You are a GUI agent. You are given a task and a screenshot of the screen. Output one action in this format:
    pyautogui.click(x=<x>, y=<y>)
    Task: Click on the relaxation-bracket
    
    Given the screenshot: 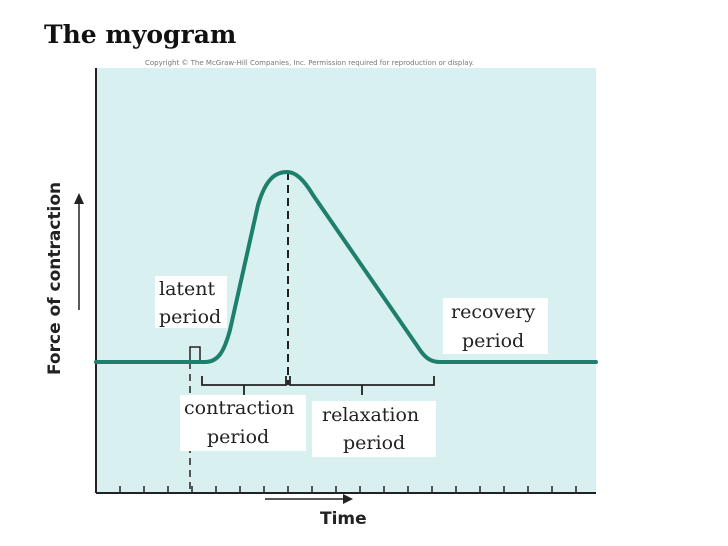 What is the action you would take?
    pyautogui.click(x=362, y=385)
    